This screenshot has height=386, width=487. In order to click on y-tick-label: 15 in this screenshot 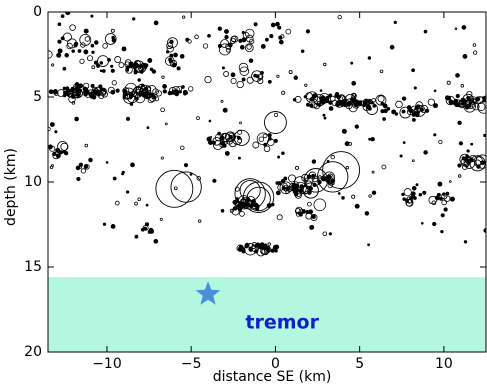, I will do `click(33, 267)`.